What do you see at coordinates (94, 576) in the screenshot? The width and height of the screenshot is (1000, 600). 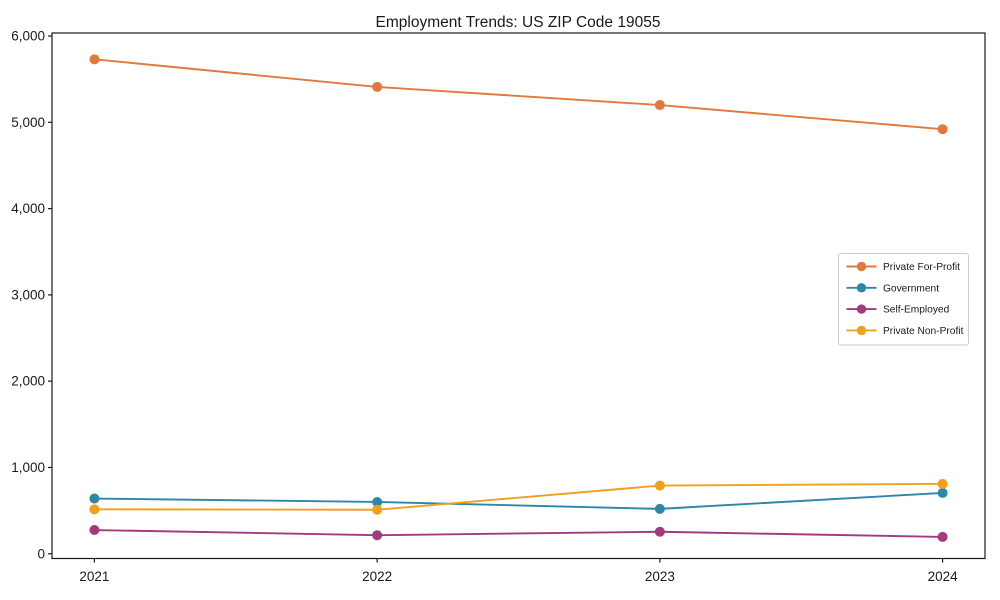 I see `x-tick-label: 2021` at bounding box center [94, 576].